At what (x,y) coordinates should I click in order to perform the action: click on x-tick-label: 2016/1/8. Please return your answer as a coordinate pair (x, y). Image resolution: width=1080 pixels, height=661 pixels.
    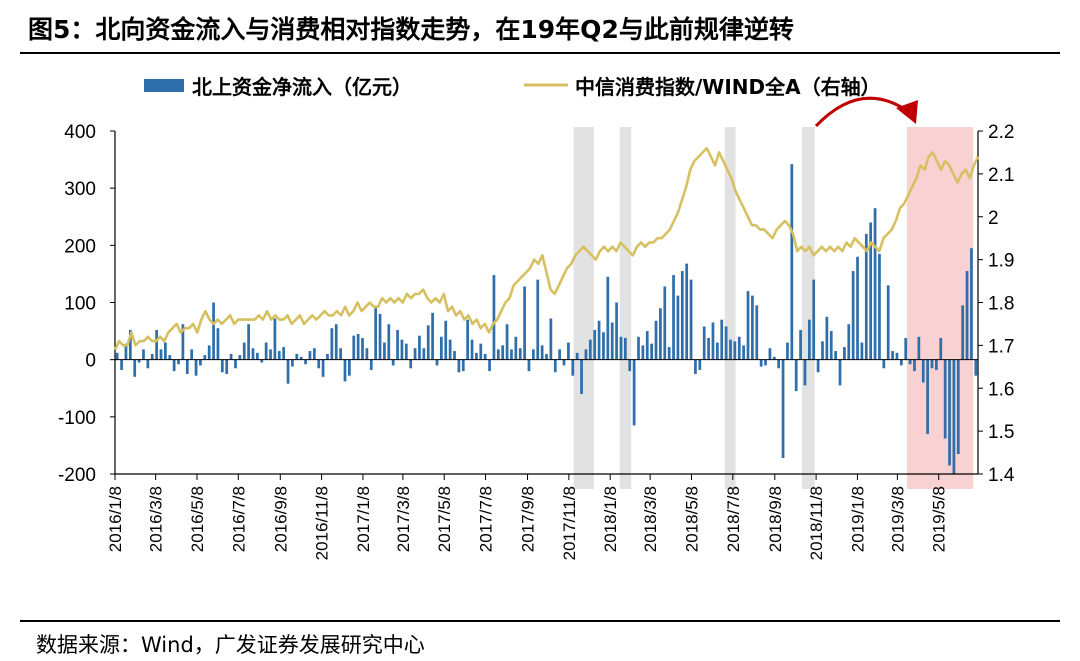
    Looking at the image, I should click on (115, 519).